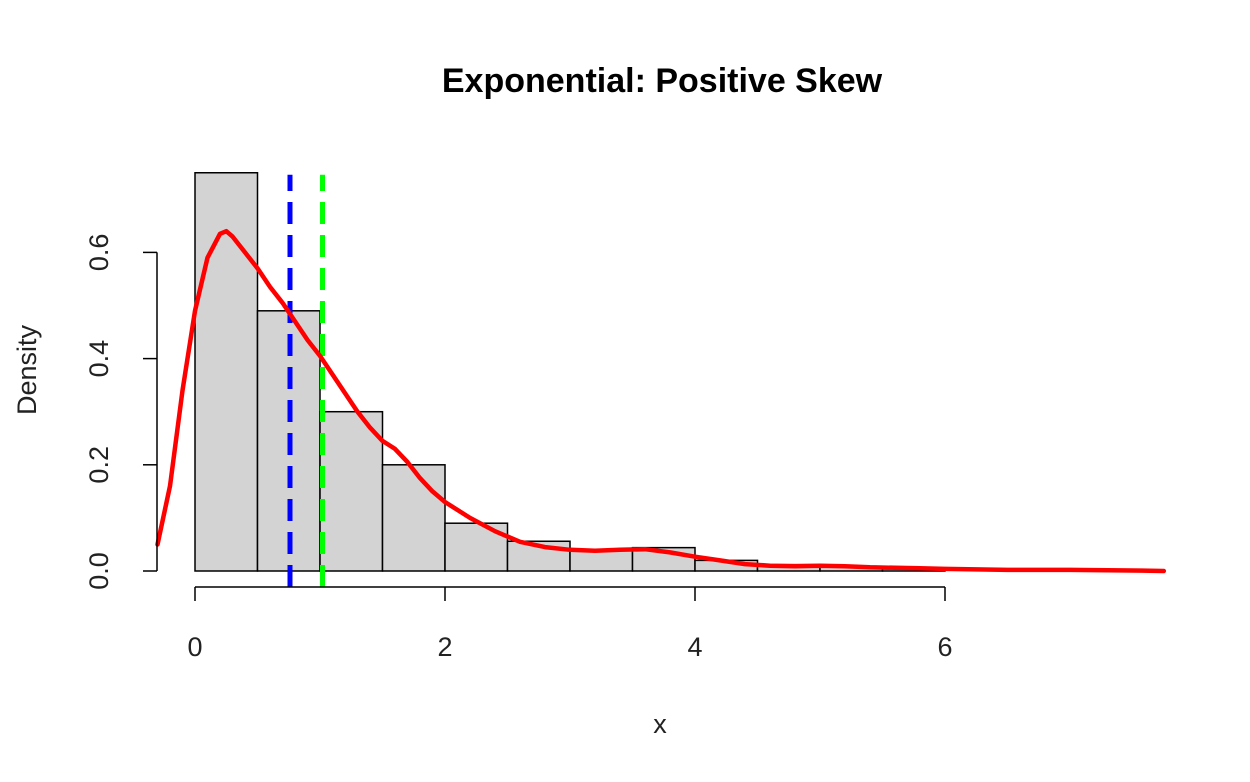 The width and height of the screenshot is (1250, 782). What do you see at coordinates (662, 81) in the screenshot?
I see `chart-title: Exponential: Positive Skew` at bounding box center [662, 81].